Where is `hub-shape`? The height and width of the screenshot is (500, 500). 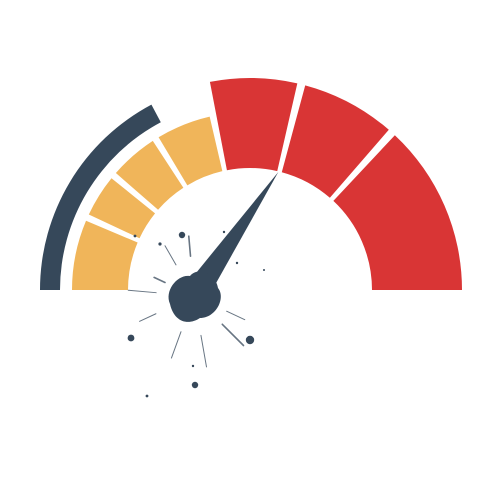
hub-shape is located at coordinates (194, 296).